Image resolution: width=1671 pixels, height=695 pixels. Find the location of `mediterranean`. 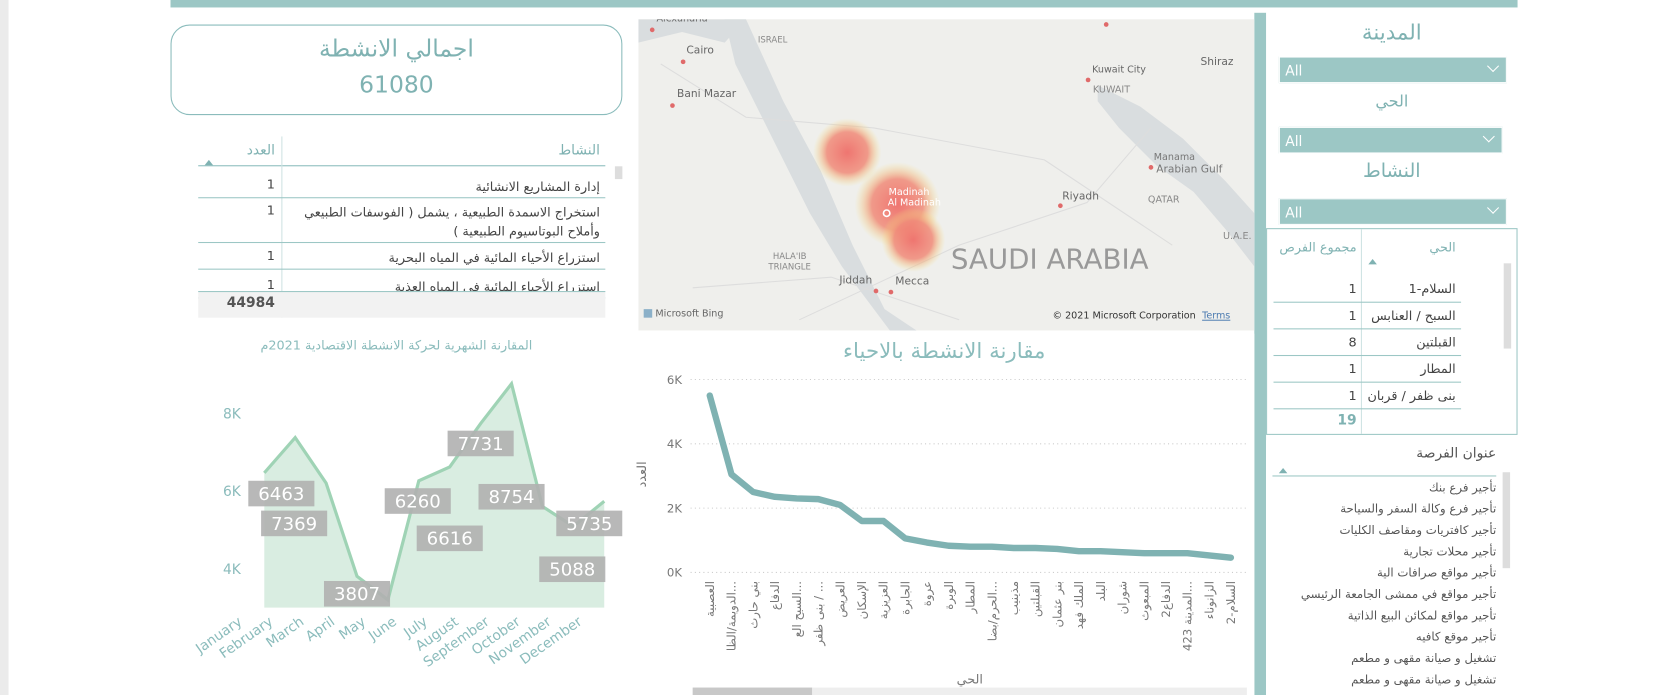

mediterranean is located at coordinates (692, 31).